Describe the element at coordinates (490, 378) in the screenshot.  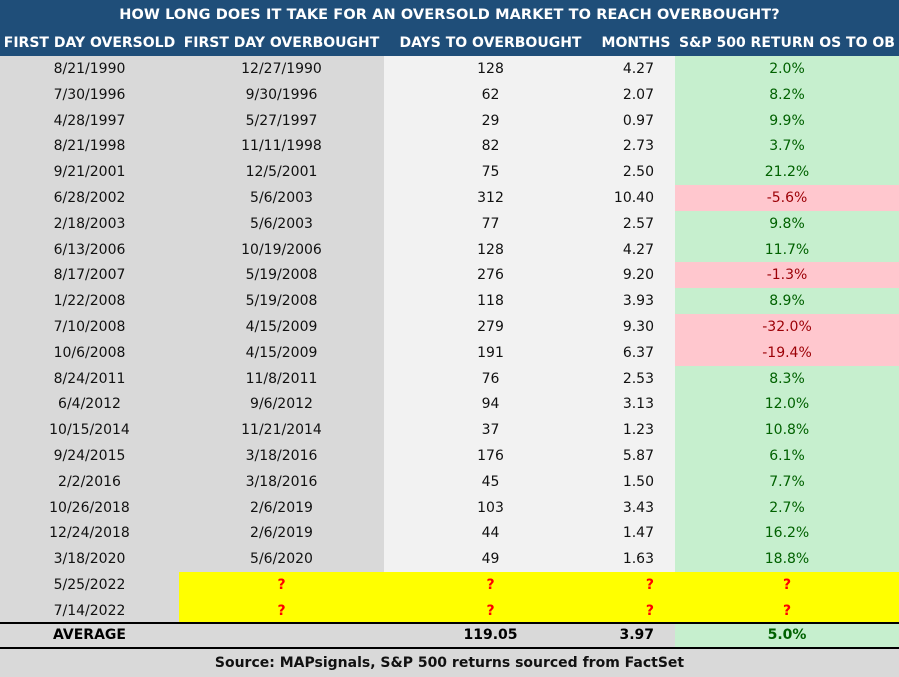
I see `days-to-overbought-cell: 76` at that location.